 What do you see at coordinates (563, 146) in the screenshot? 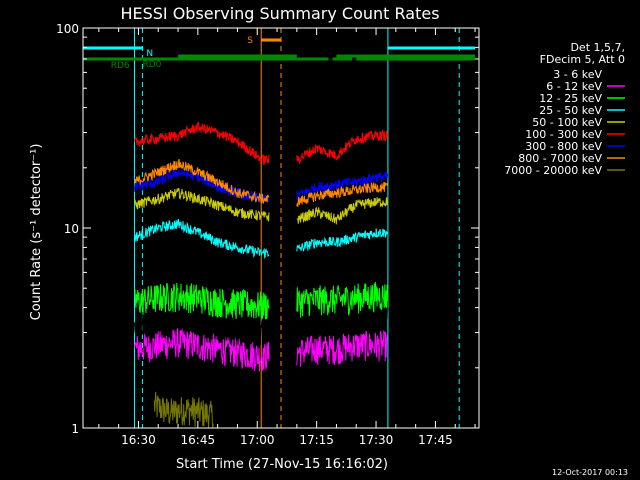
I see `legend-item-label: 300 - 800 keV` at bounding box center [563, 146].